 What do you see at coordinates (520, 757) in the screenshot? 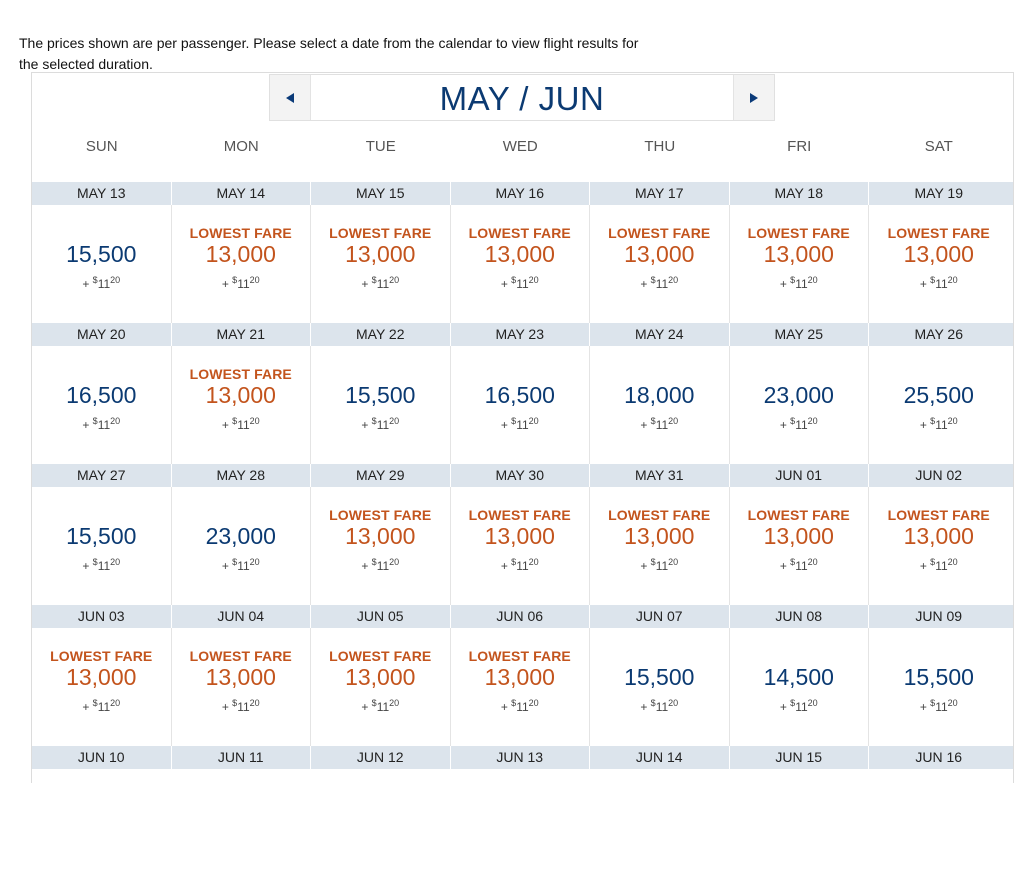
I see `date-label: JUN 13` at bounding box center [520, 757].